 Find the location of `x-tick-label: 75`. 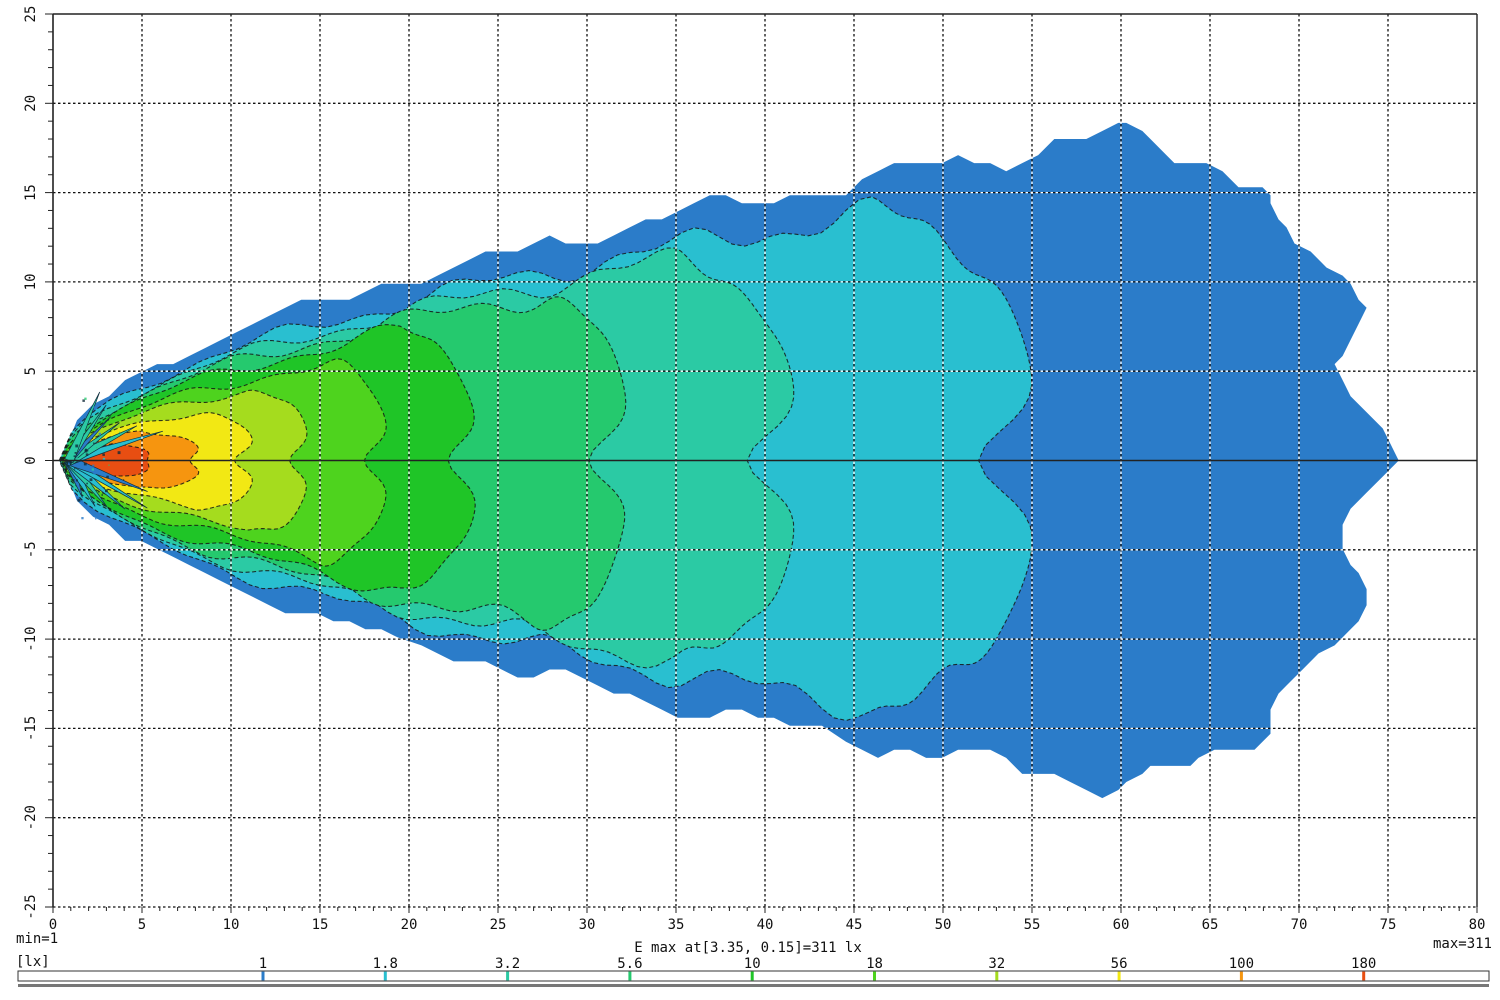

x-tick-label: 75 is located at coordinates (1388, 925).